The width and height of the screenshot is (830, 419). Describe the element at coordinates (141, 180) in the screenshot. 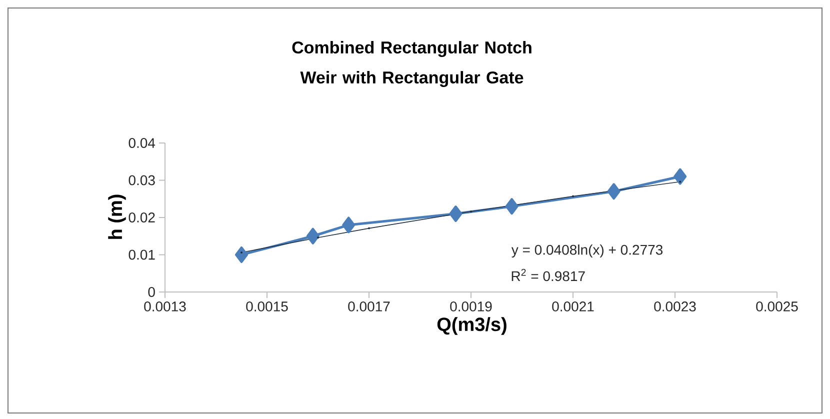

I see `y-tick-label: 0.03` at that location.